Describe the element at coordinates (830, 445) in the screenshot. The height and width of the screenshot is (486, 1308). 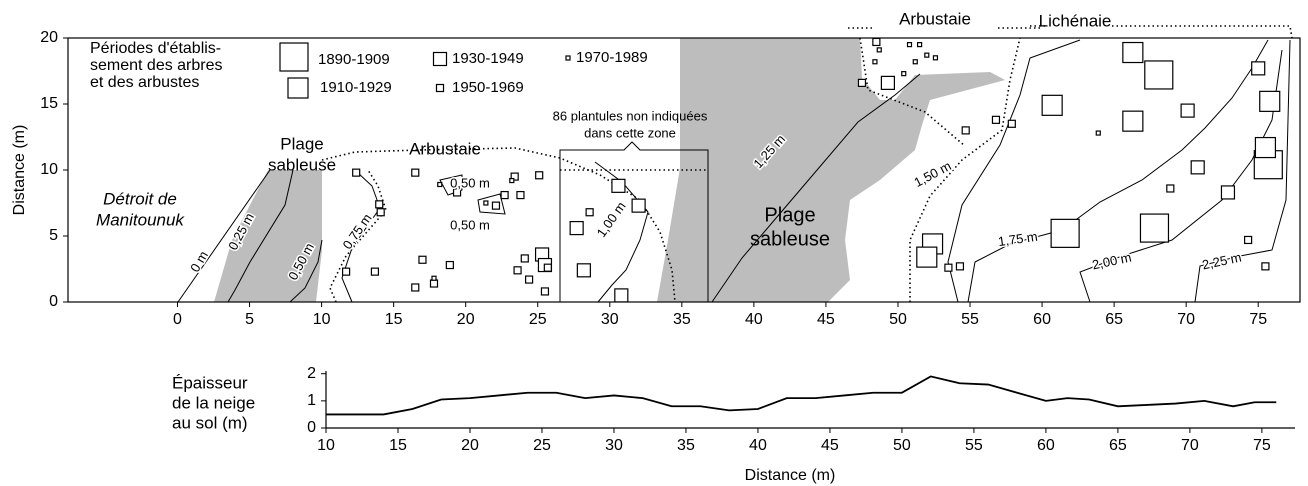
I see `x-tick-label: 45` at that location.